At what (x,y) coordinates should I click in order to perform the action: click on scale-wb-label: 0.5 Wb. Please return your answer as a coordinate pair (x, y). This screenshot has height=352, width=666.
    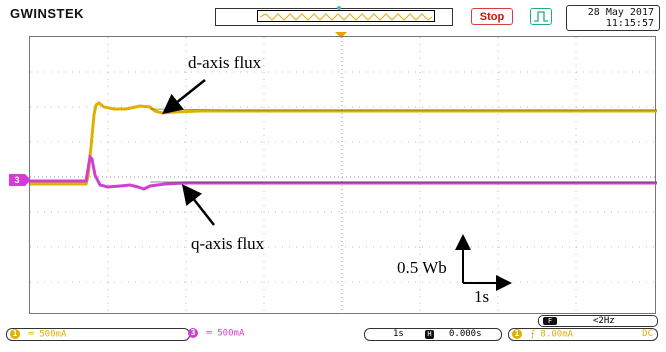
    Looking at the image, I should click on (422, 267).